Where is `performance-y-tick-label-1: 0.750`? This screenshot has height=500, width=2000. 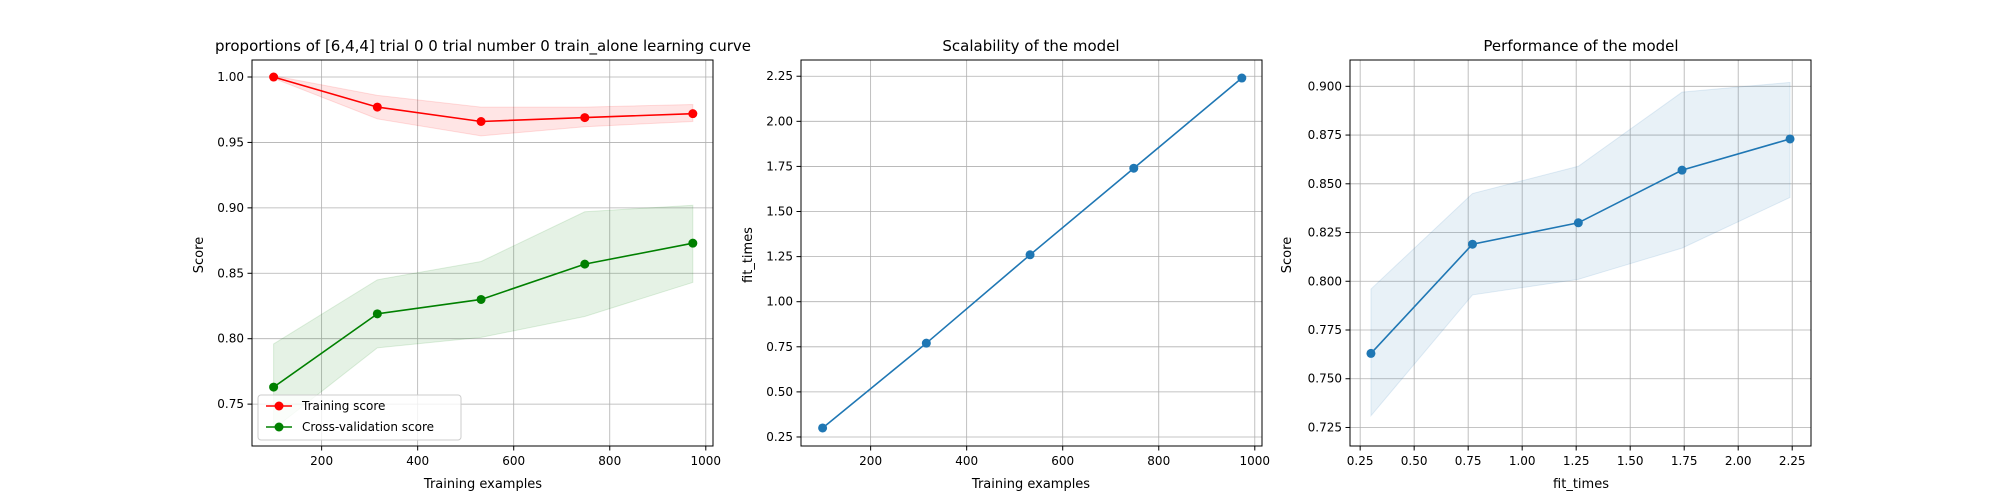 performance-y-tick-label-1: 0.750 is located at coordinates (1325, 379).